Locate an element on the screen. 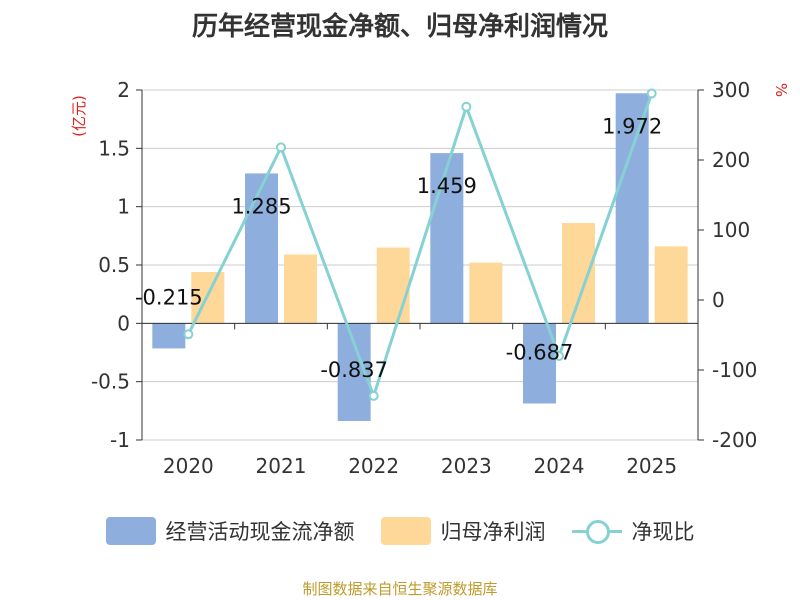  data-label: -0.215 is located at coordinates (169, 297).